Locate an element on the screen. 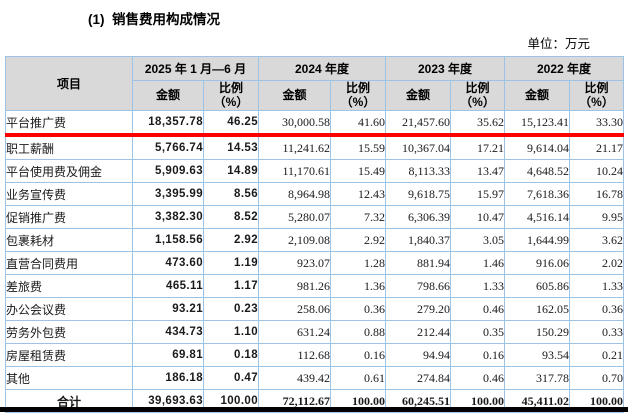 This screenshot has width=628, height=415. row-value: 9,618.75 is located at coordinates (418, 194).